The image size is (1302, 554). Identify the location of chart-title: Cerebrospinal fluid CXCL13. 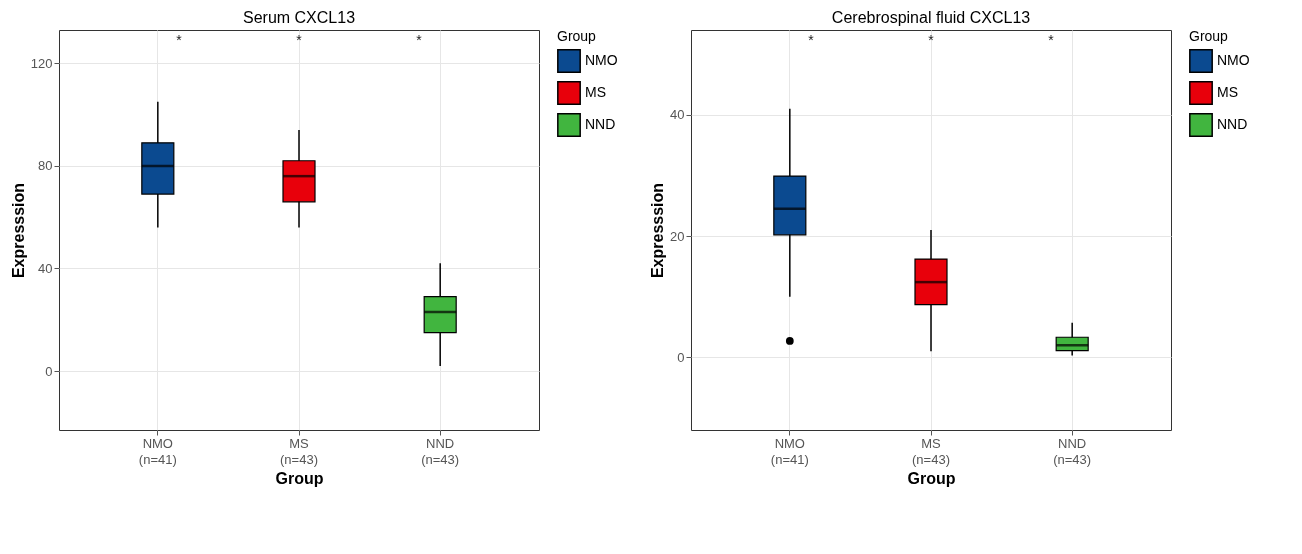
(931, 17).